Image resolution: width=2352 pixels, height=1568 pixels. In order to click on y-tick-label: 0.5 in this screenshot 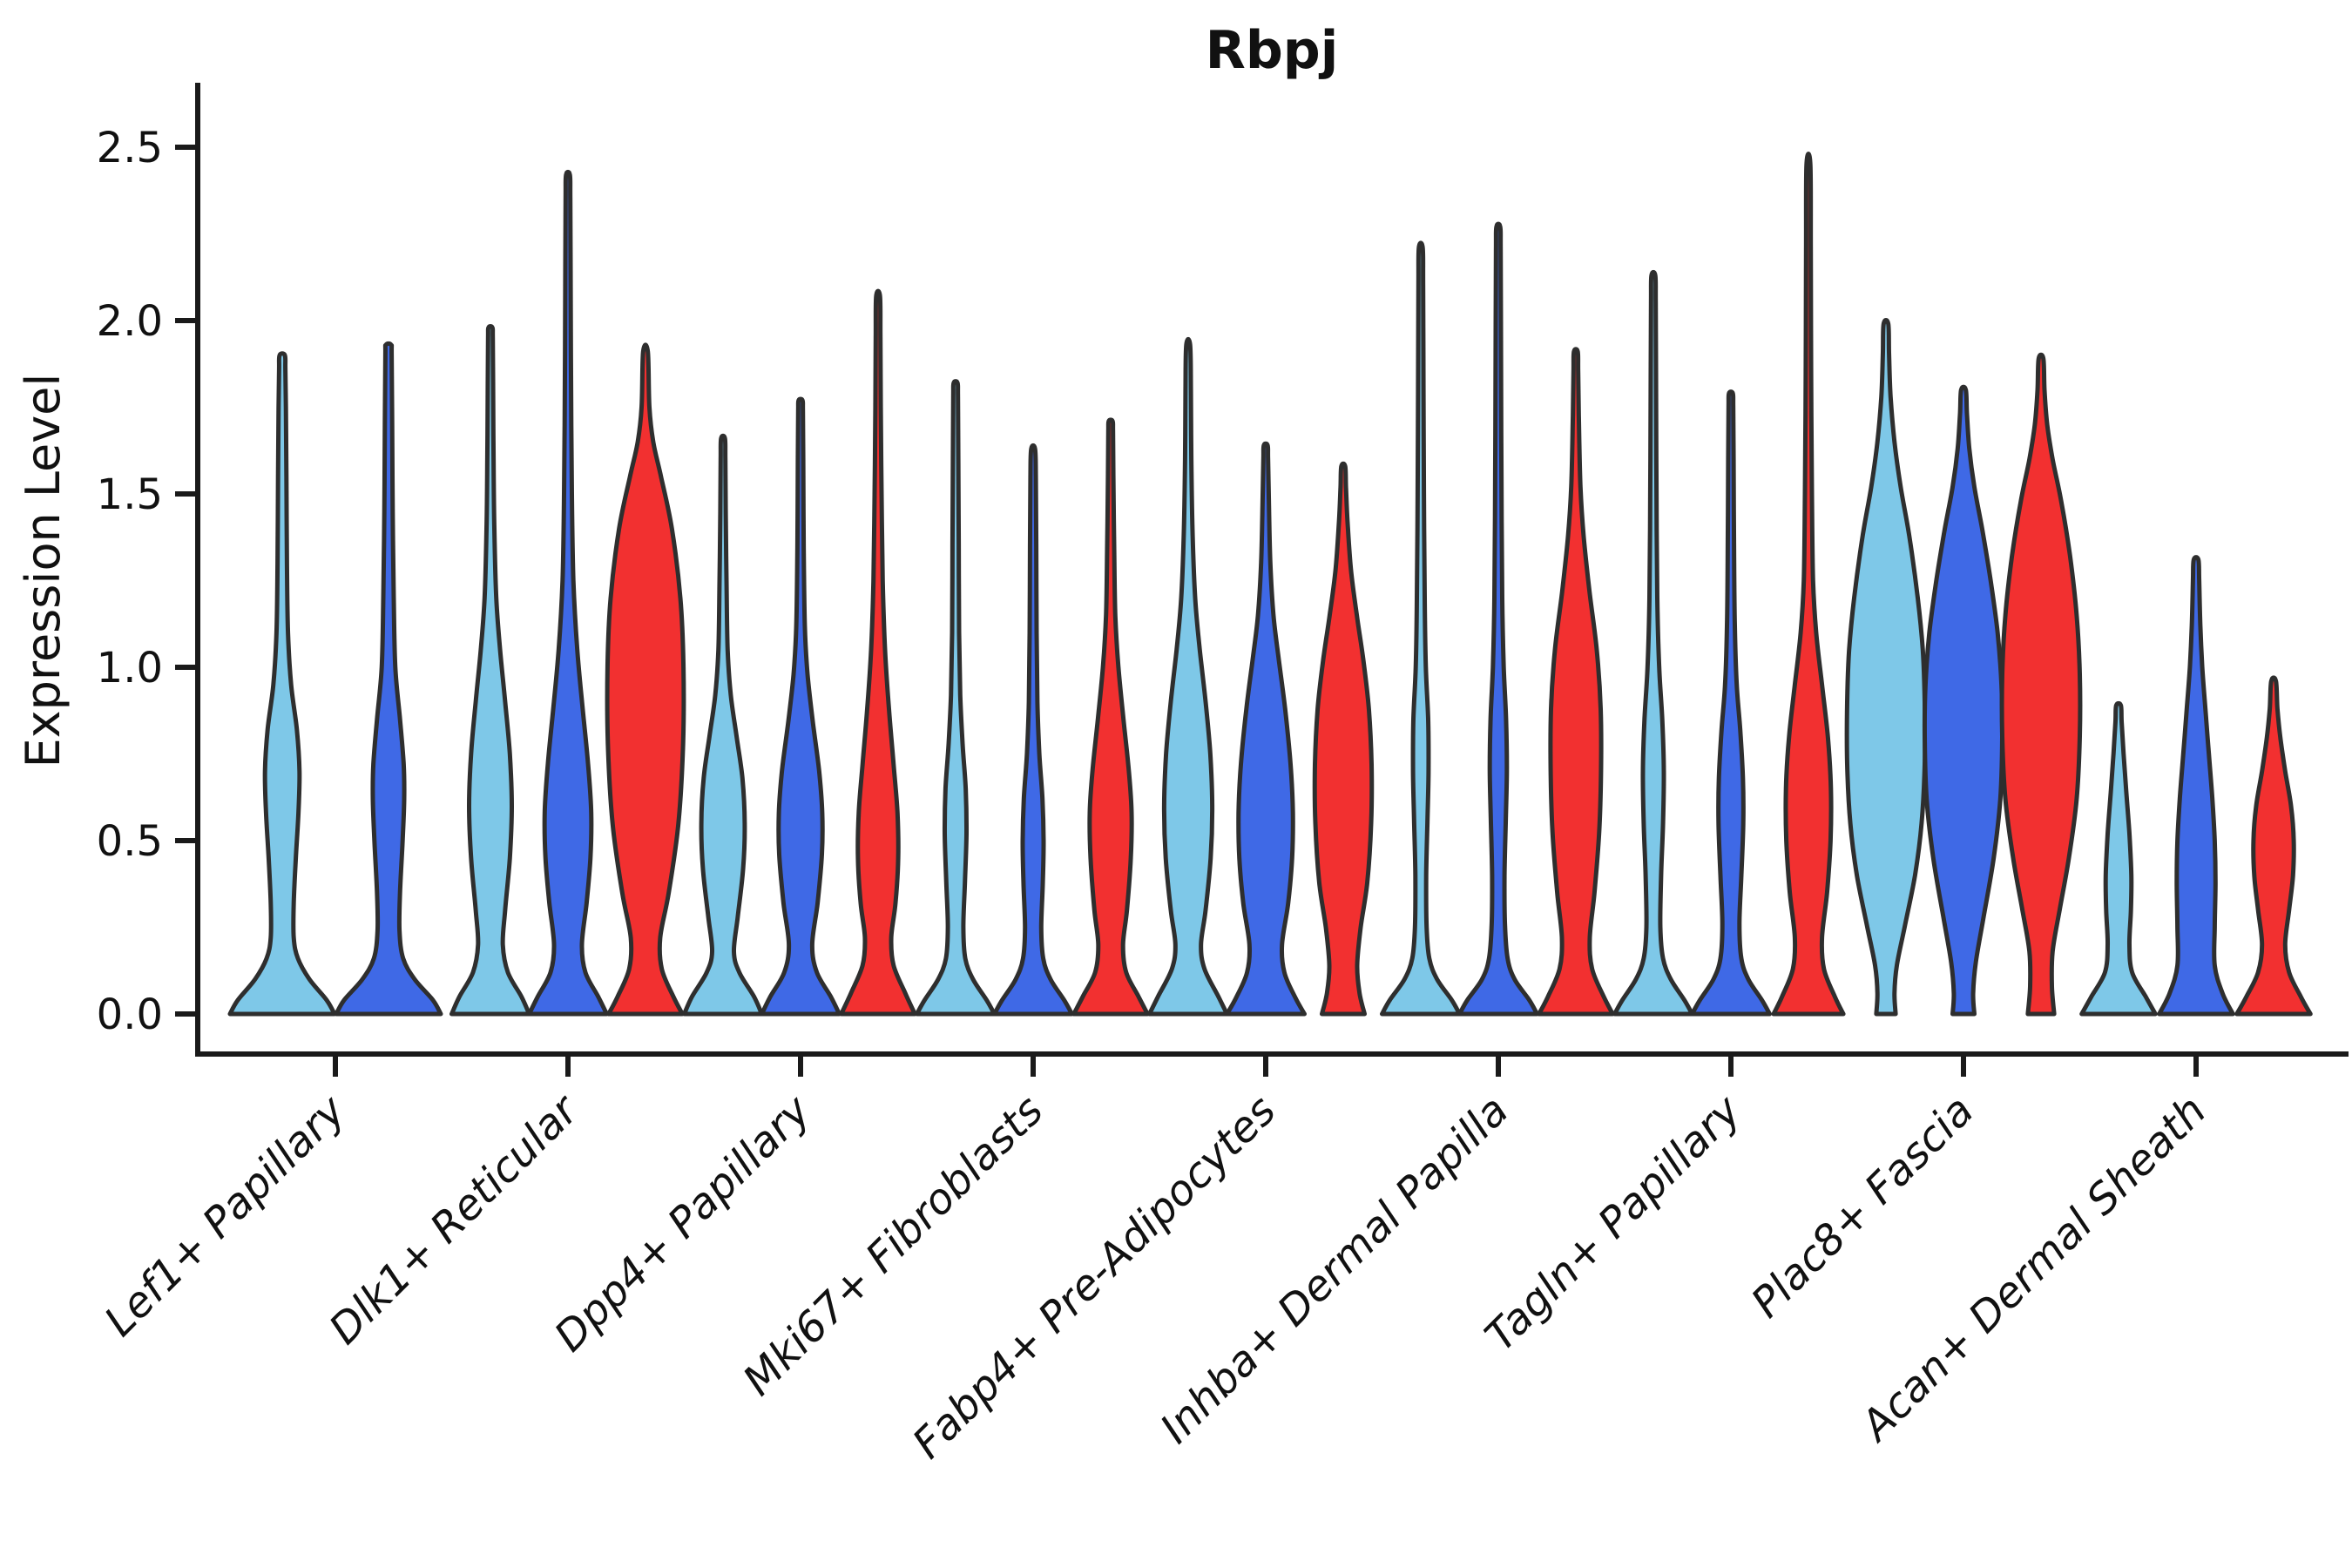, I will do `click(130, 841)`.